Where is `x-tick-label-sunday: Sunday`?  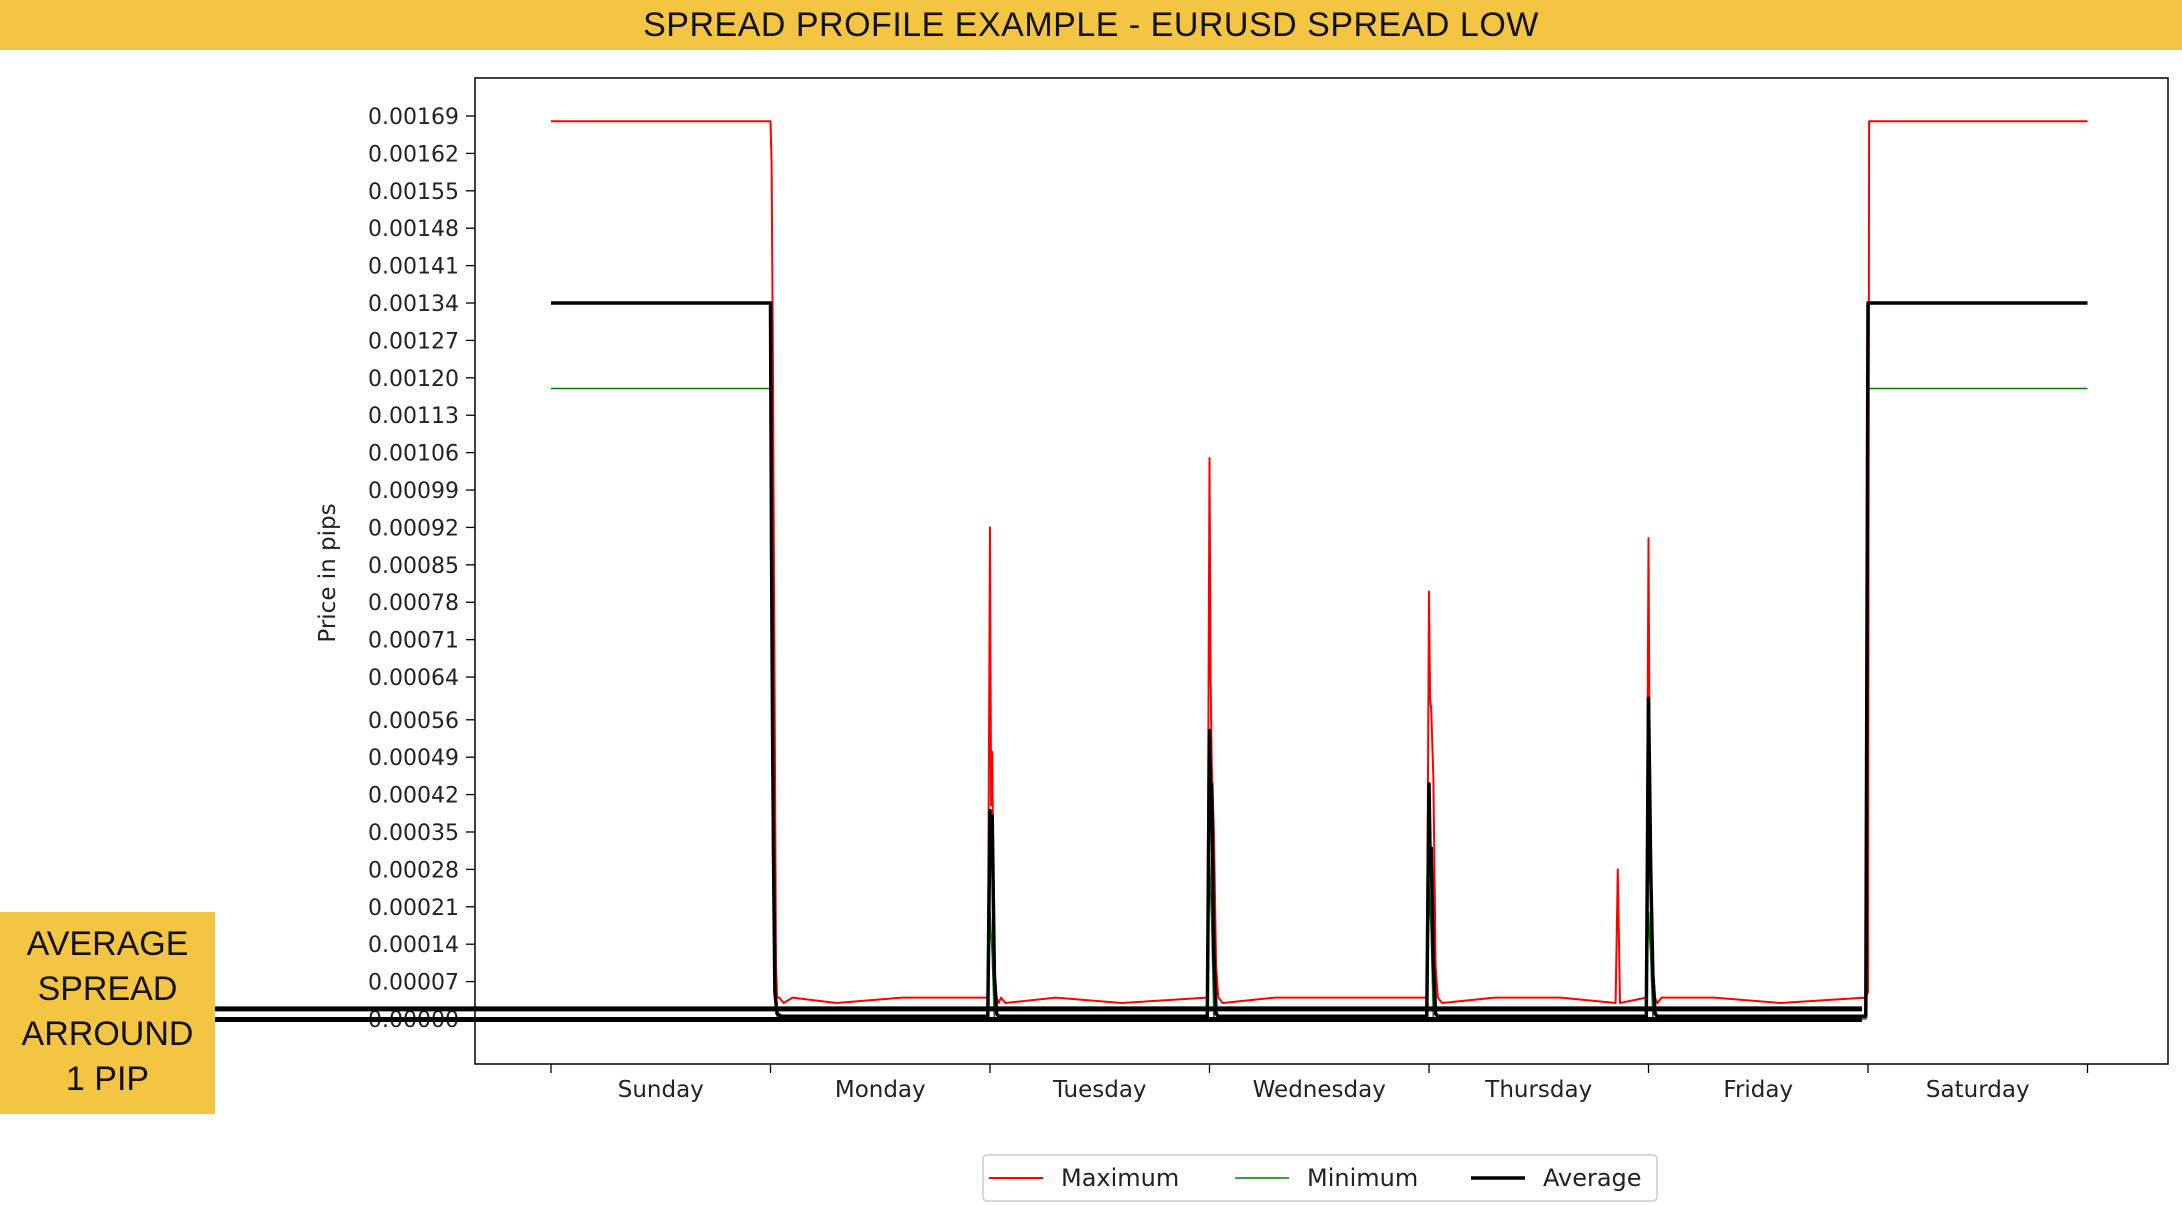
x-tick-label-sunday: Sunday is located at coordinates (661, 1090).